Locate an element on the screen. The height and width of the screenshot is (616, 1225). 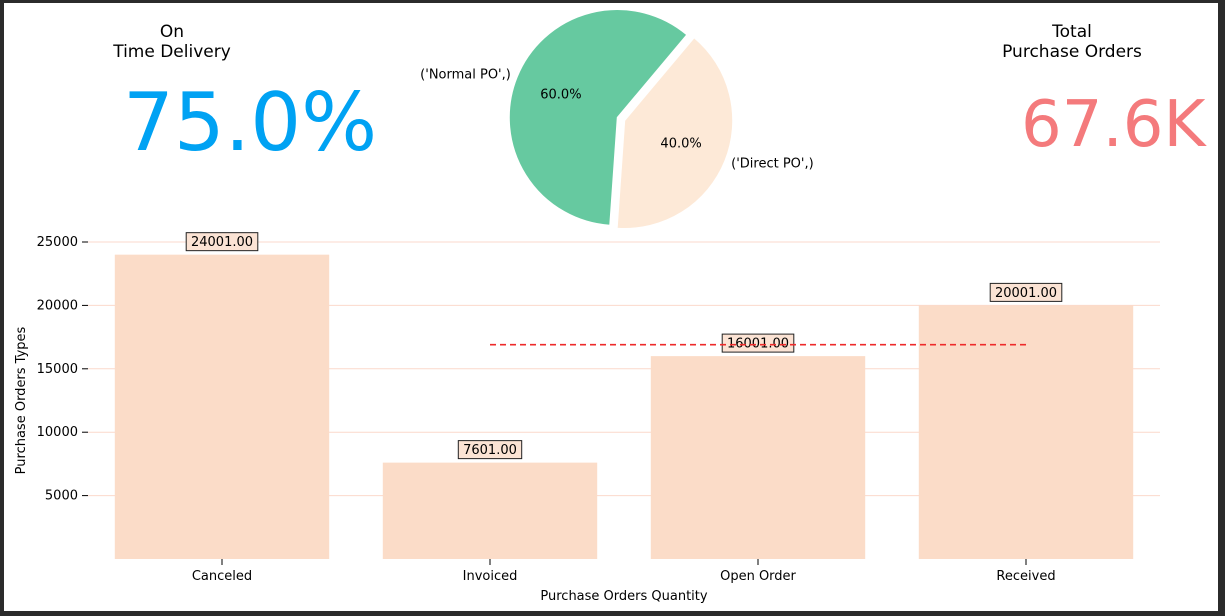
data-label-box-canceled is located at coordinates (222, 242).